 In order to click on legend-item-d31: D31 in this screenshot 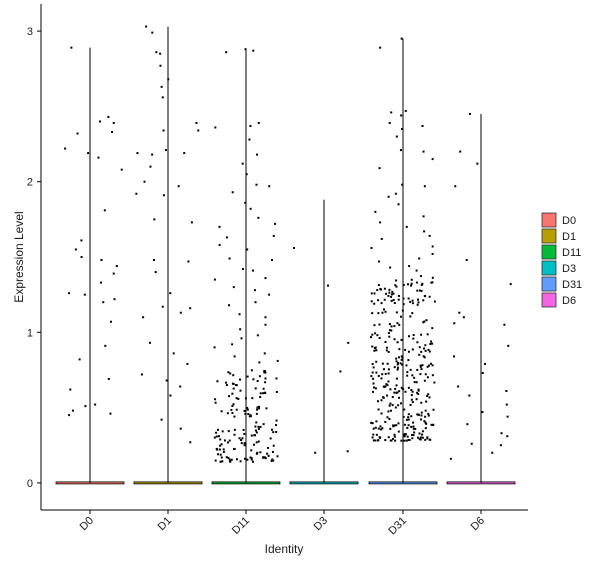, I will do `click(561, 284)`.